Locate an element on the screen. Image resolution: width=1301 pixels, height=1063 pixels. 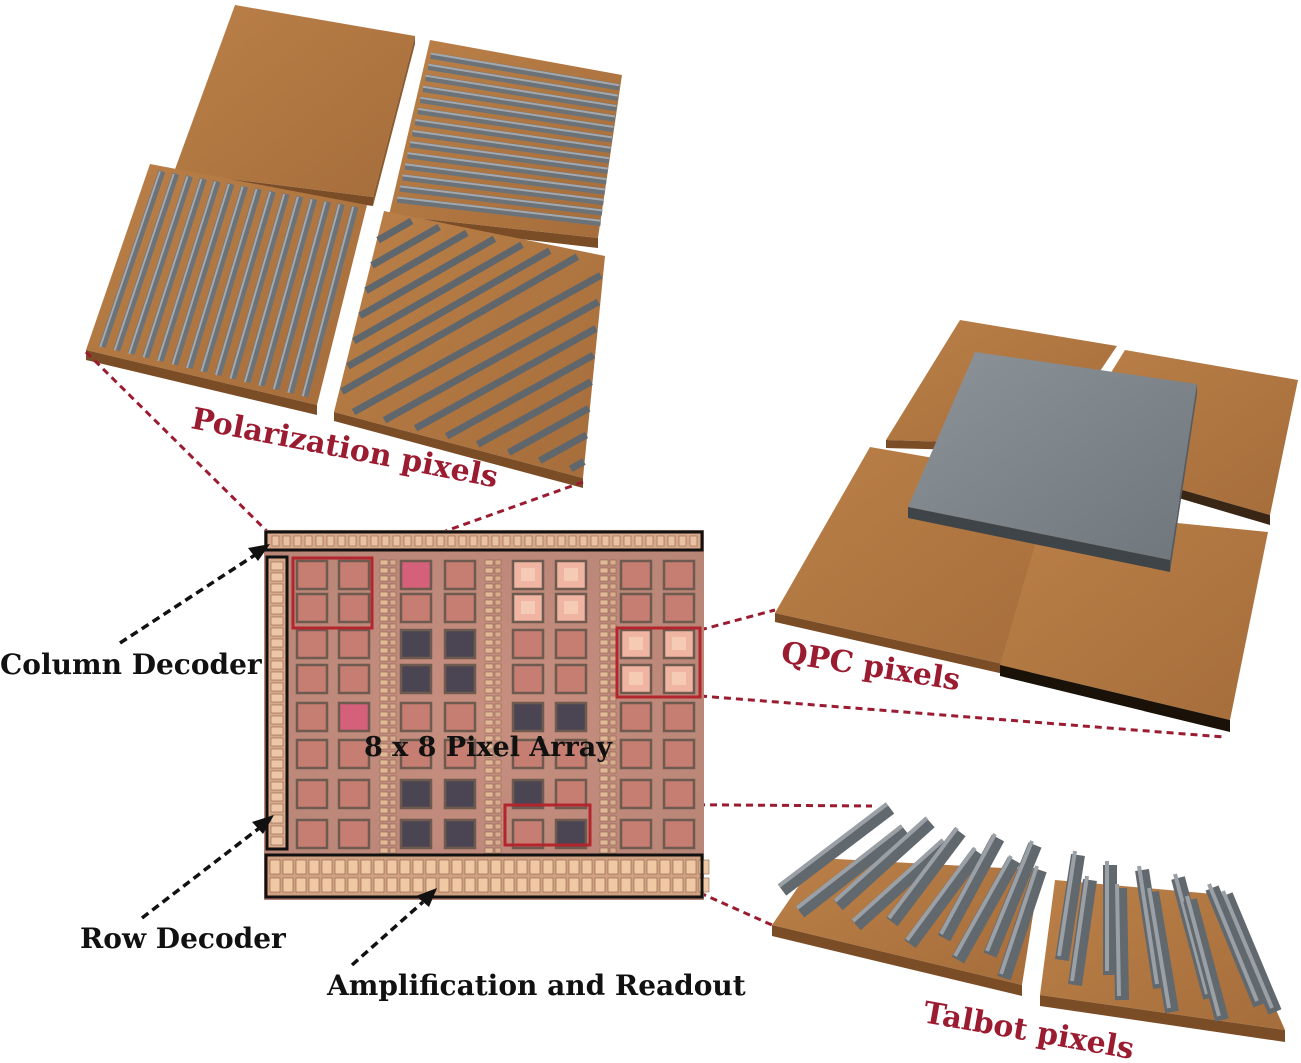
readout-pads is located at coordinates (489, 876).